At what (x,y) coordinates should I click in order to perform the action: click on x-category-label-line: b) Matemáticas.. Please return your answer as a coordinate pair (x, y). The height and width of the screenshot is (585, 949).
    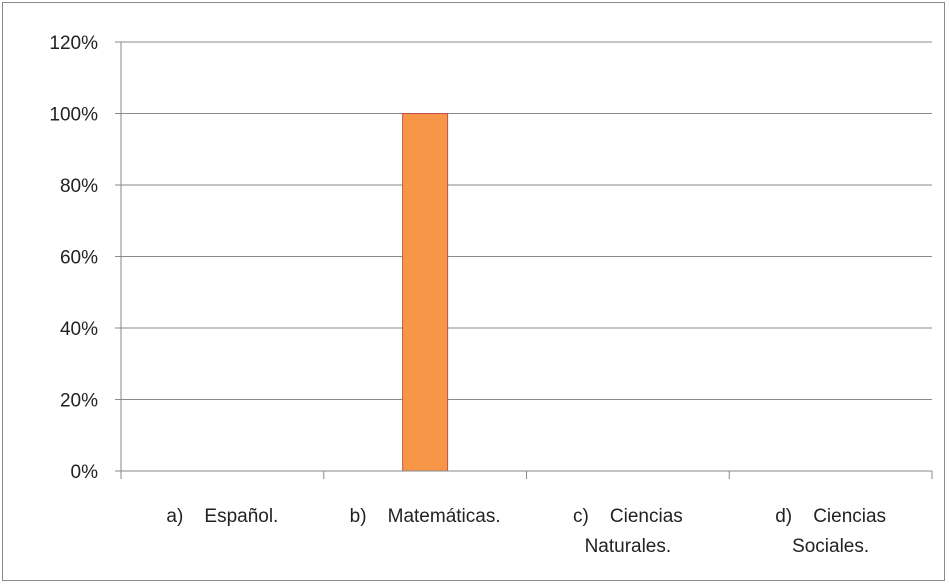
    Looking at the image, I should click on (425, 516).